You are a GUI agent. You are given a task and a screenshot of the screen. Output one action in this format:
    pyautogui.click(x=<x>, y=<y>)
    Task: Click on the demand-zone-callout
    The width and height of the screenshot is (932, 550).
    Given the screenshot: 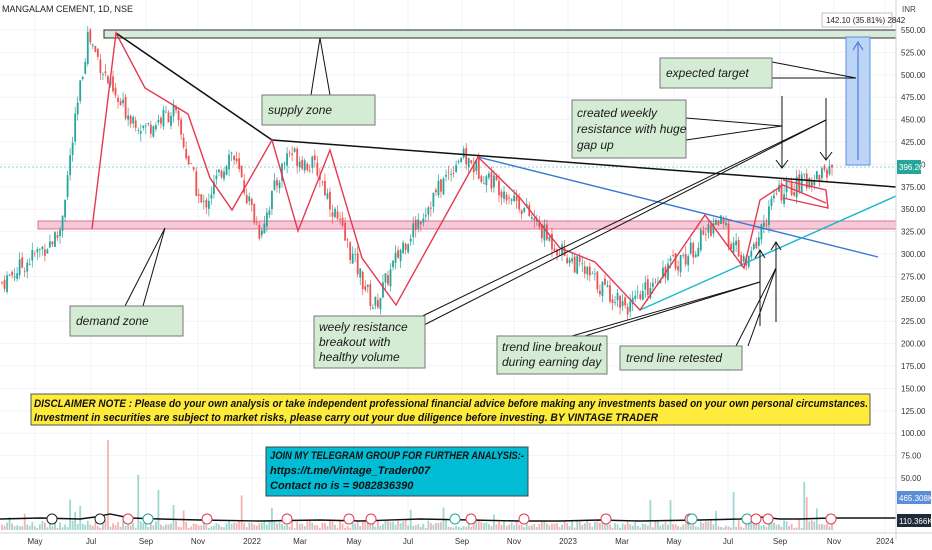 What is the action you would take?
    pyautogui.click(x=126, y=321)
    